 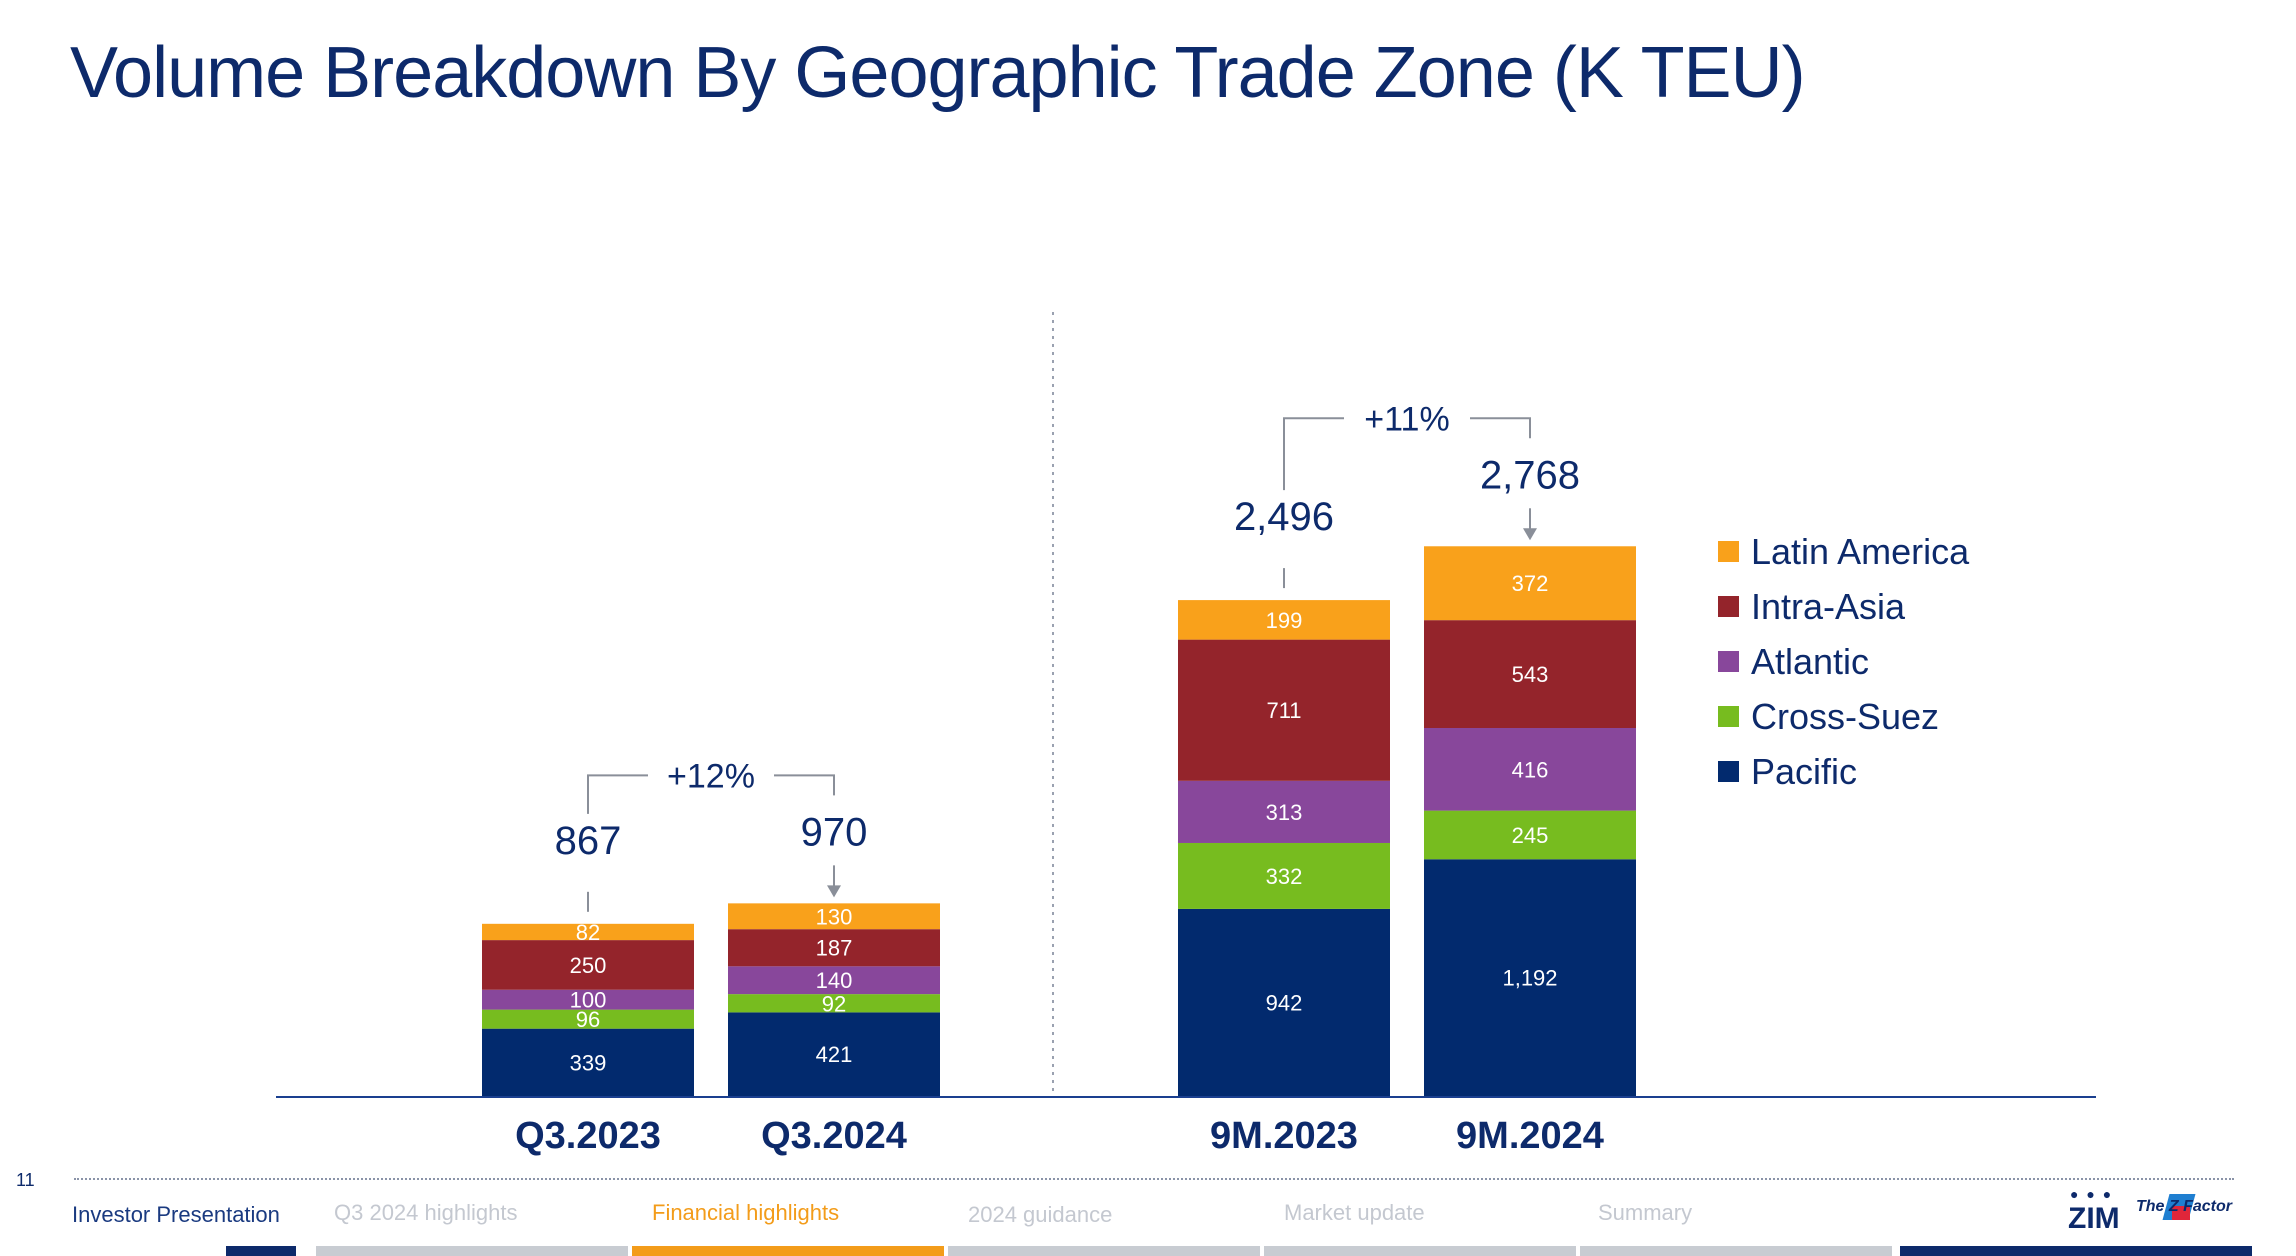 I want to click on logo-dots-icon: ● ● ●, so click(x=2092, y=1194).